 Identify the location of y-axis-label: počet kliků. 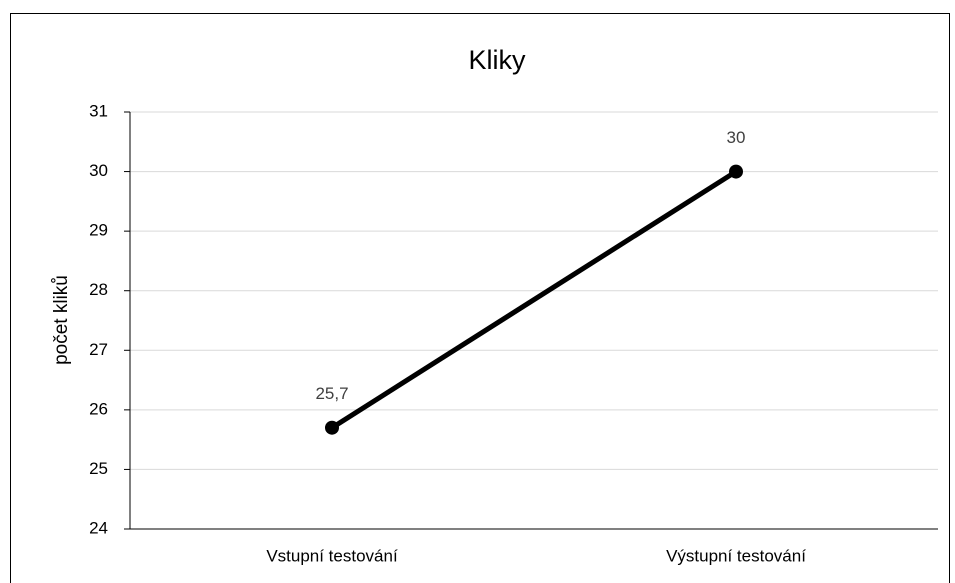
(61, 320).